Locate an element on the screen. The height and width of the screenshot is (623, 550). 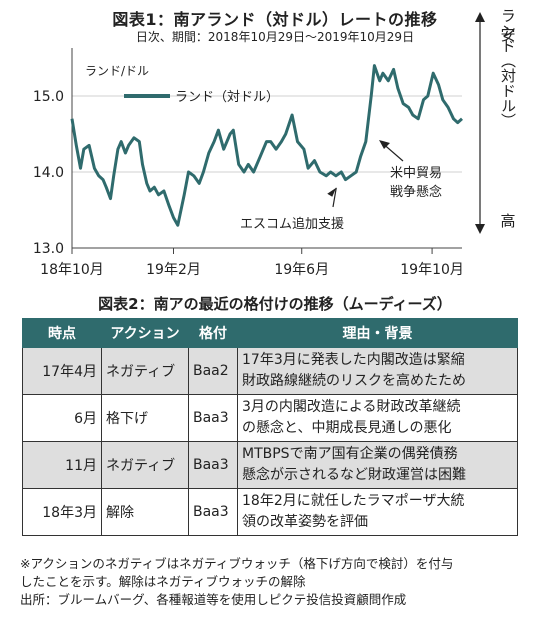
reason-line: 懸念が示されるなど財政運営は困難 is located at coordinates (354, 475).